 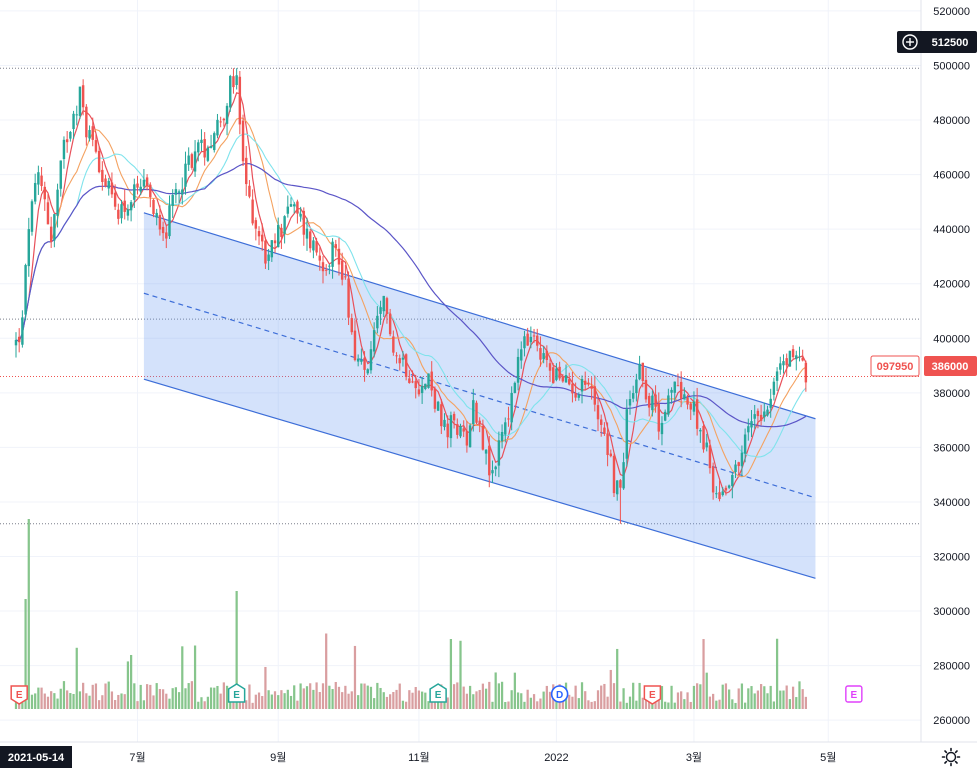 I want to click on event-marker-earnings-future: E, so click(x=854, y=694).